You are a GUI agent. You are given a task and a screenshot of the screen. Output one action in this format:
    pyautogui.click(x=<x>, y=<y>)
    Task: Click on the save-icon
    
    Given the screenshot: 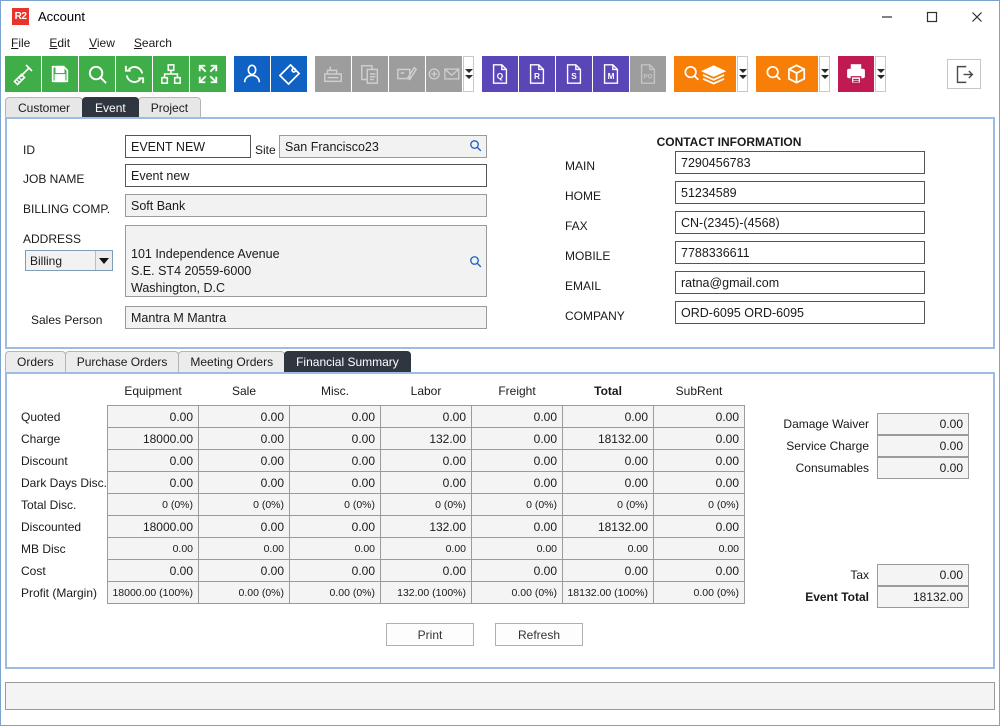 What is the action you would take?
    pyautogui.click(x=60, y=74)
    